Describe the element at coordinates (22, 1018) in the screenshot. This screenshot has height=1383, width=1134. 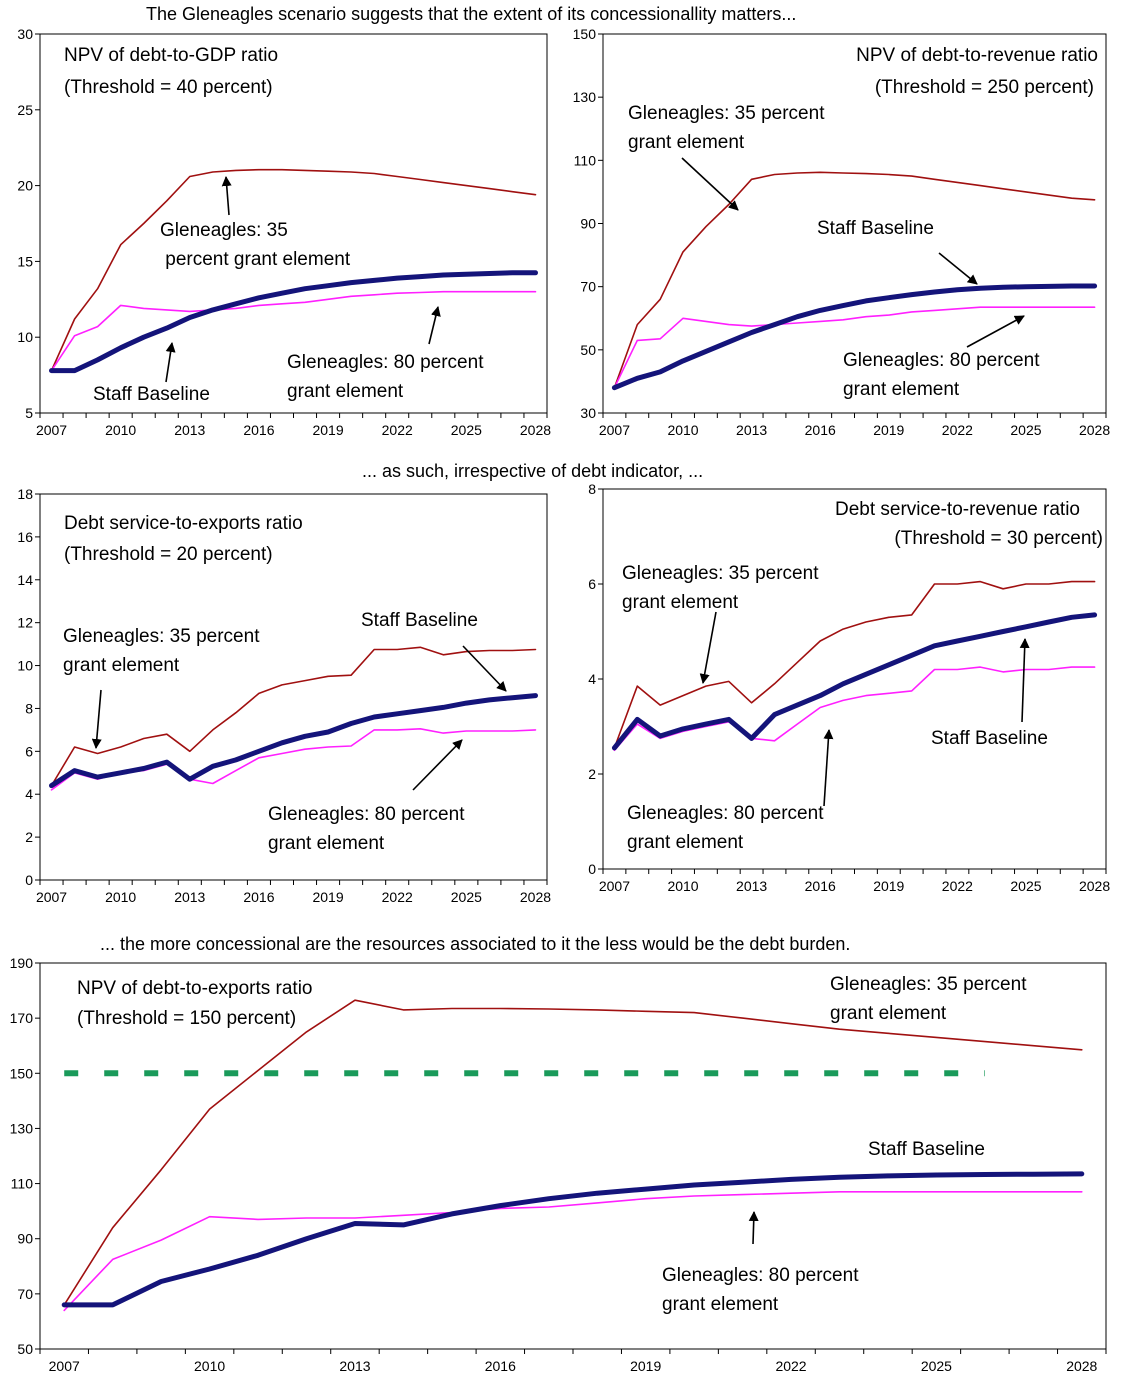
I see `y-tick-label: 170` at that location.